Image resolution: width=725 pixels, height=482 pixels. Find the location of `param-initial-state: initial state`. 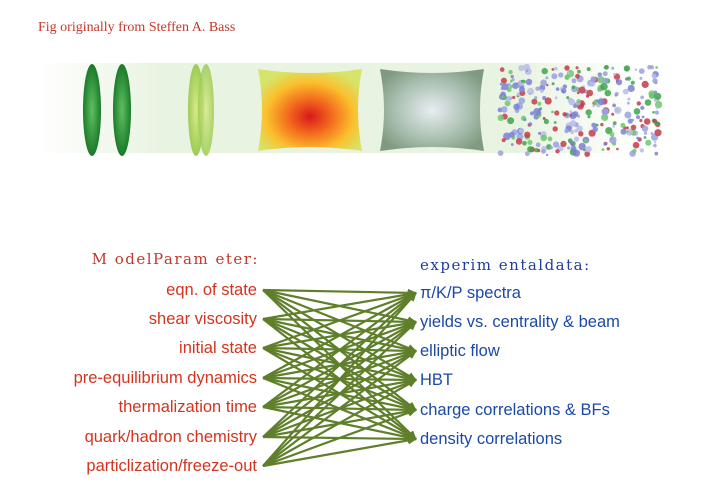

param-initial-state: initial state is located at coordinates (218, 348).